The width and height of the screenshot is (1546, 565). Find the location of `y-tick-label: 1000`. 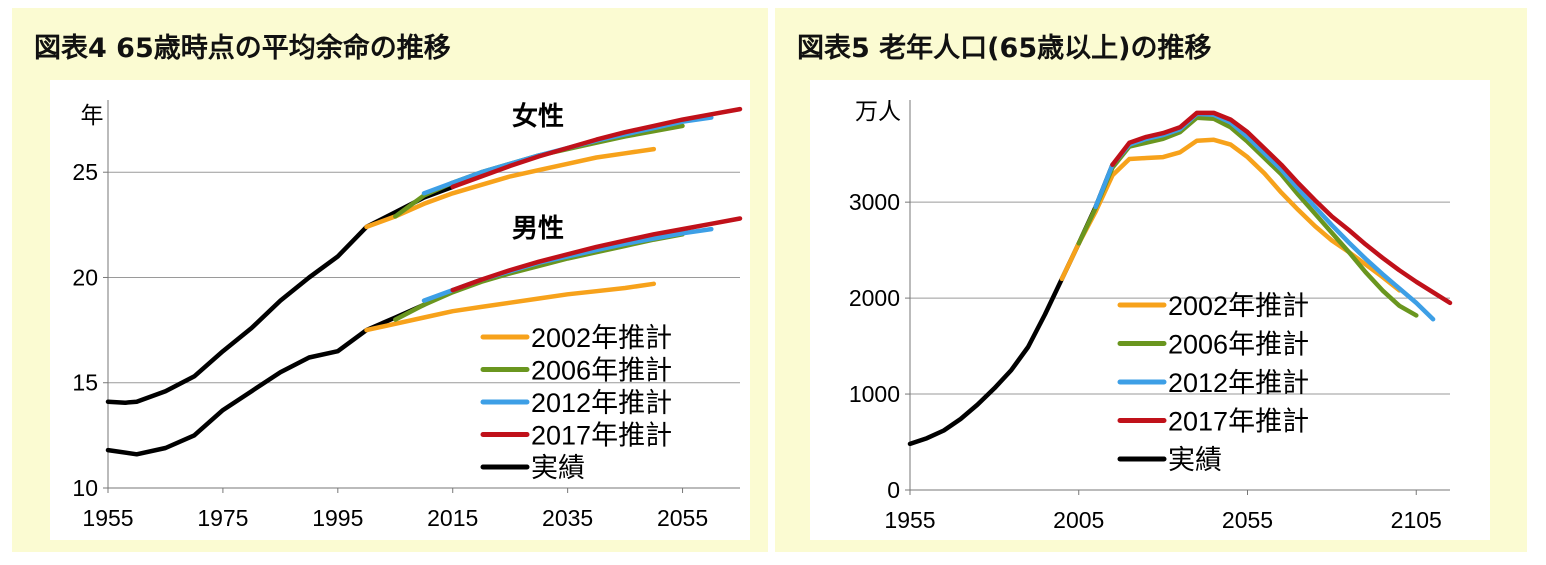

y-tick-label: 1000 is located at coordinates (874, 394).